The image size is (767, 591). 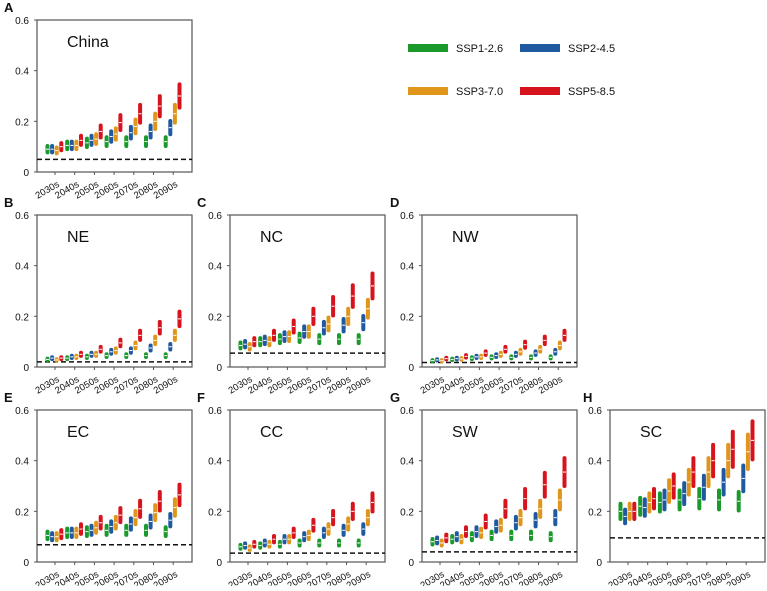 What do you see at coordinates (271, 432) in the screenshot?
I see `region-title: CC` at bounding box center [271, 432].